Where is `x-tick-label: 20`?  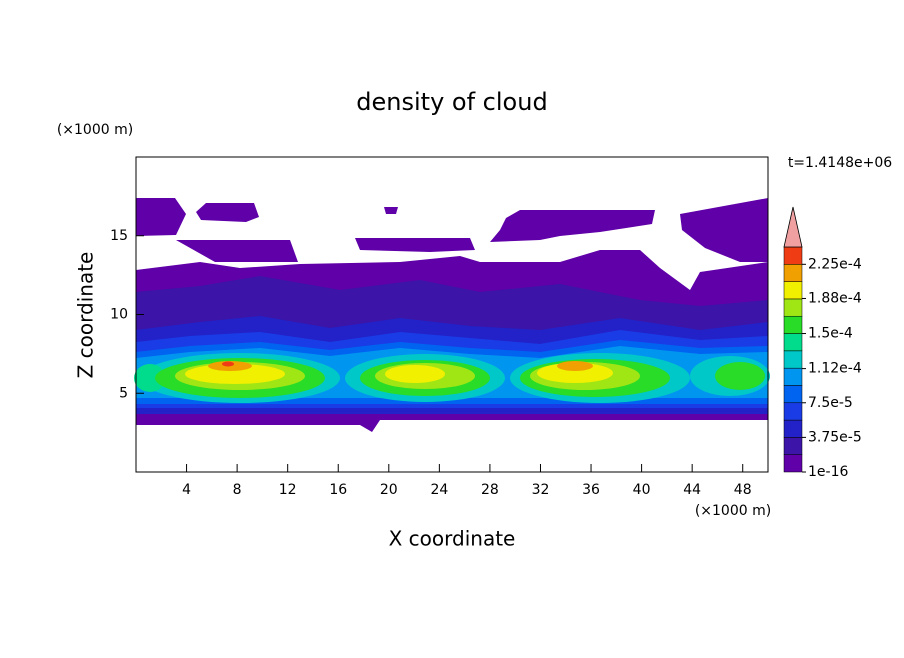
x-tick-label: 20 is located at coordinates (389, 490).